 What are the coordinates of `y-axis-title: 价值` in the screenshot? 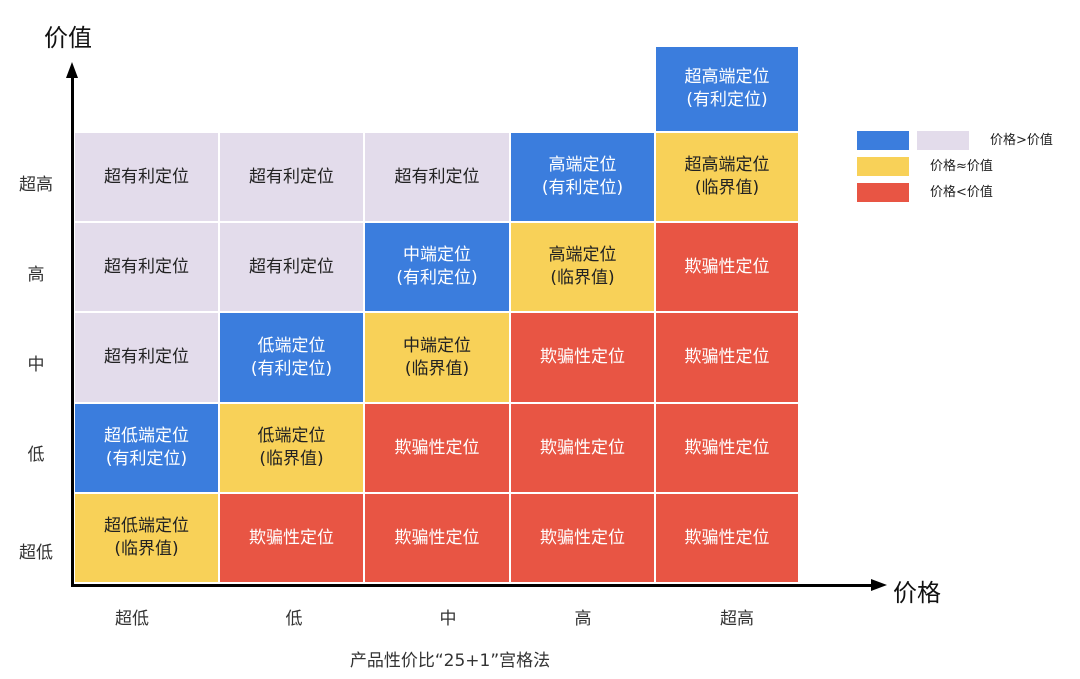 It's located at (68, 38).